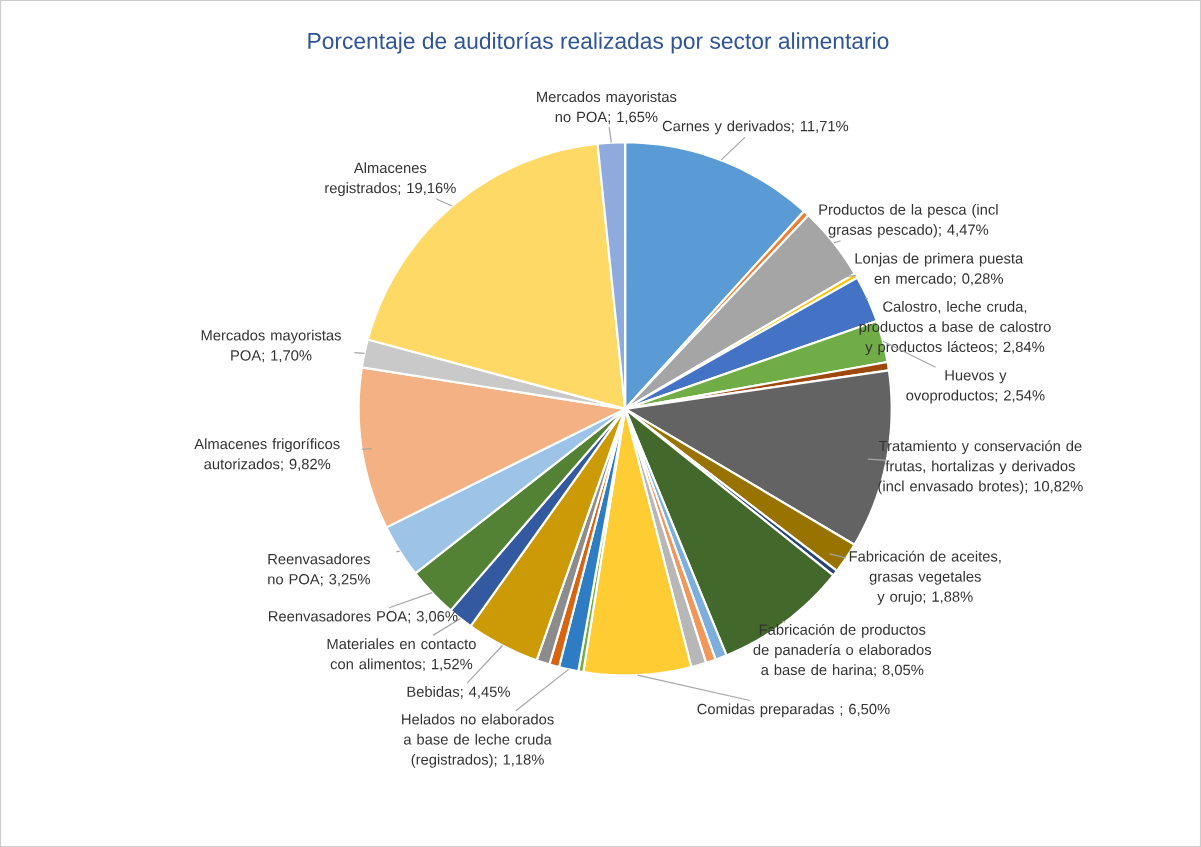 The height and width of the screenshot is (847, 1201). What do you see at coordinates (793, 710) in the screenshot?
I see `slice-label: Comidas preparadas ; 6,50%` at bounding box center [793, 710].